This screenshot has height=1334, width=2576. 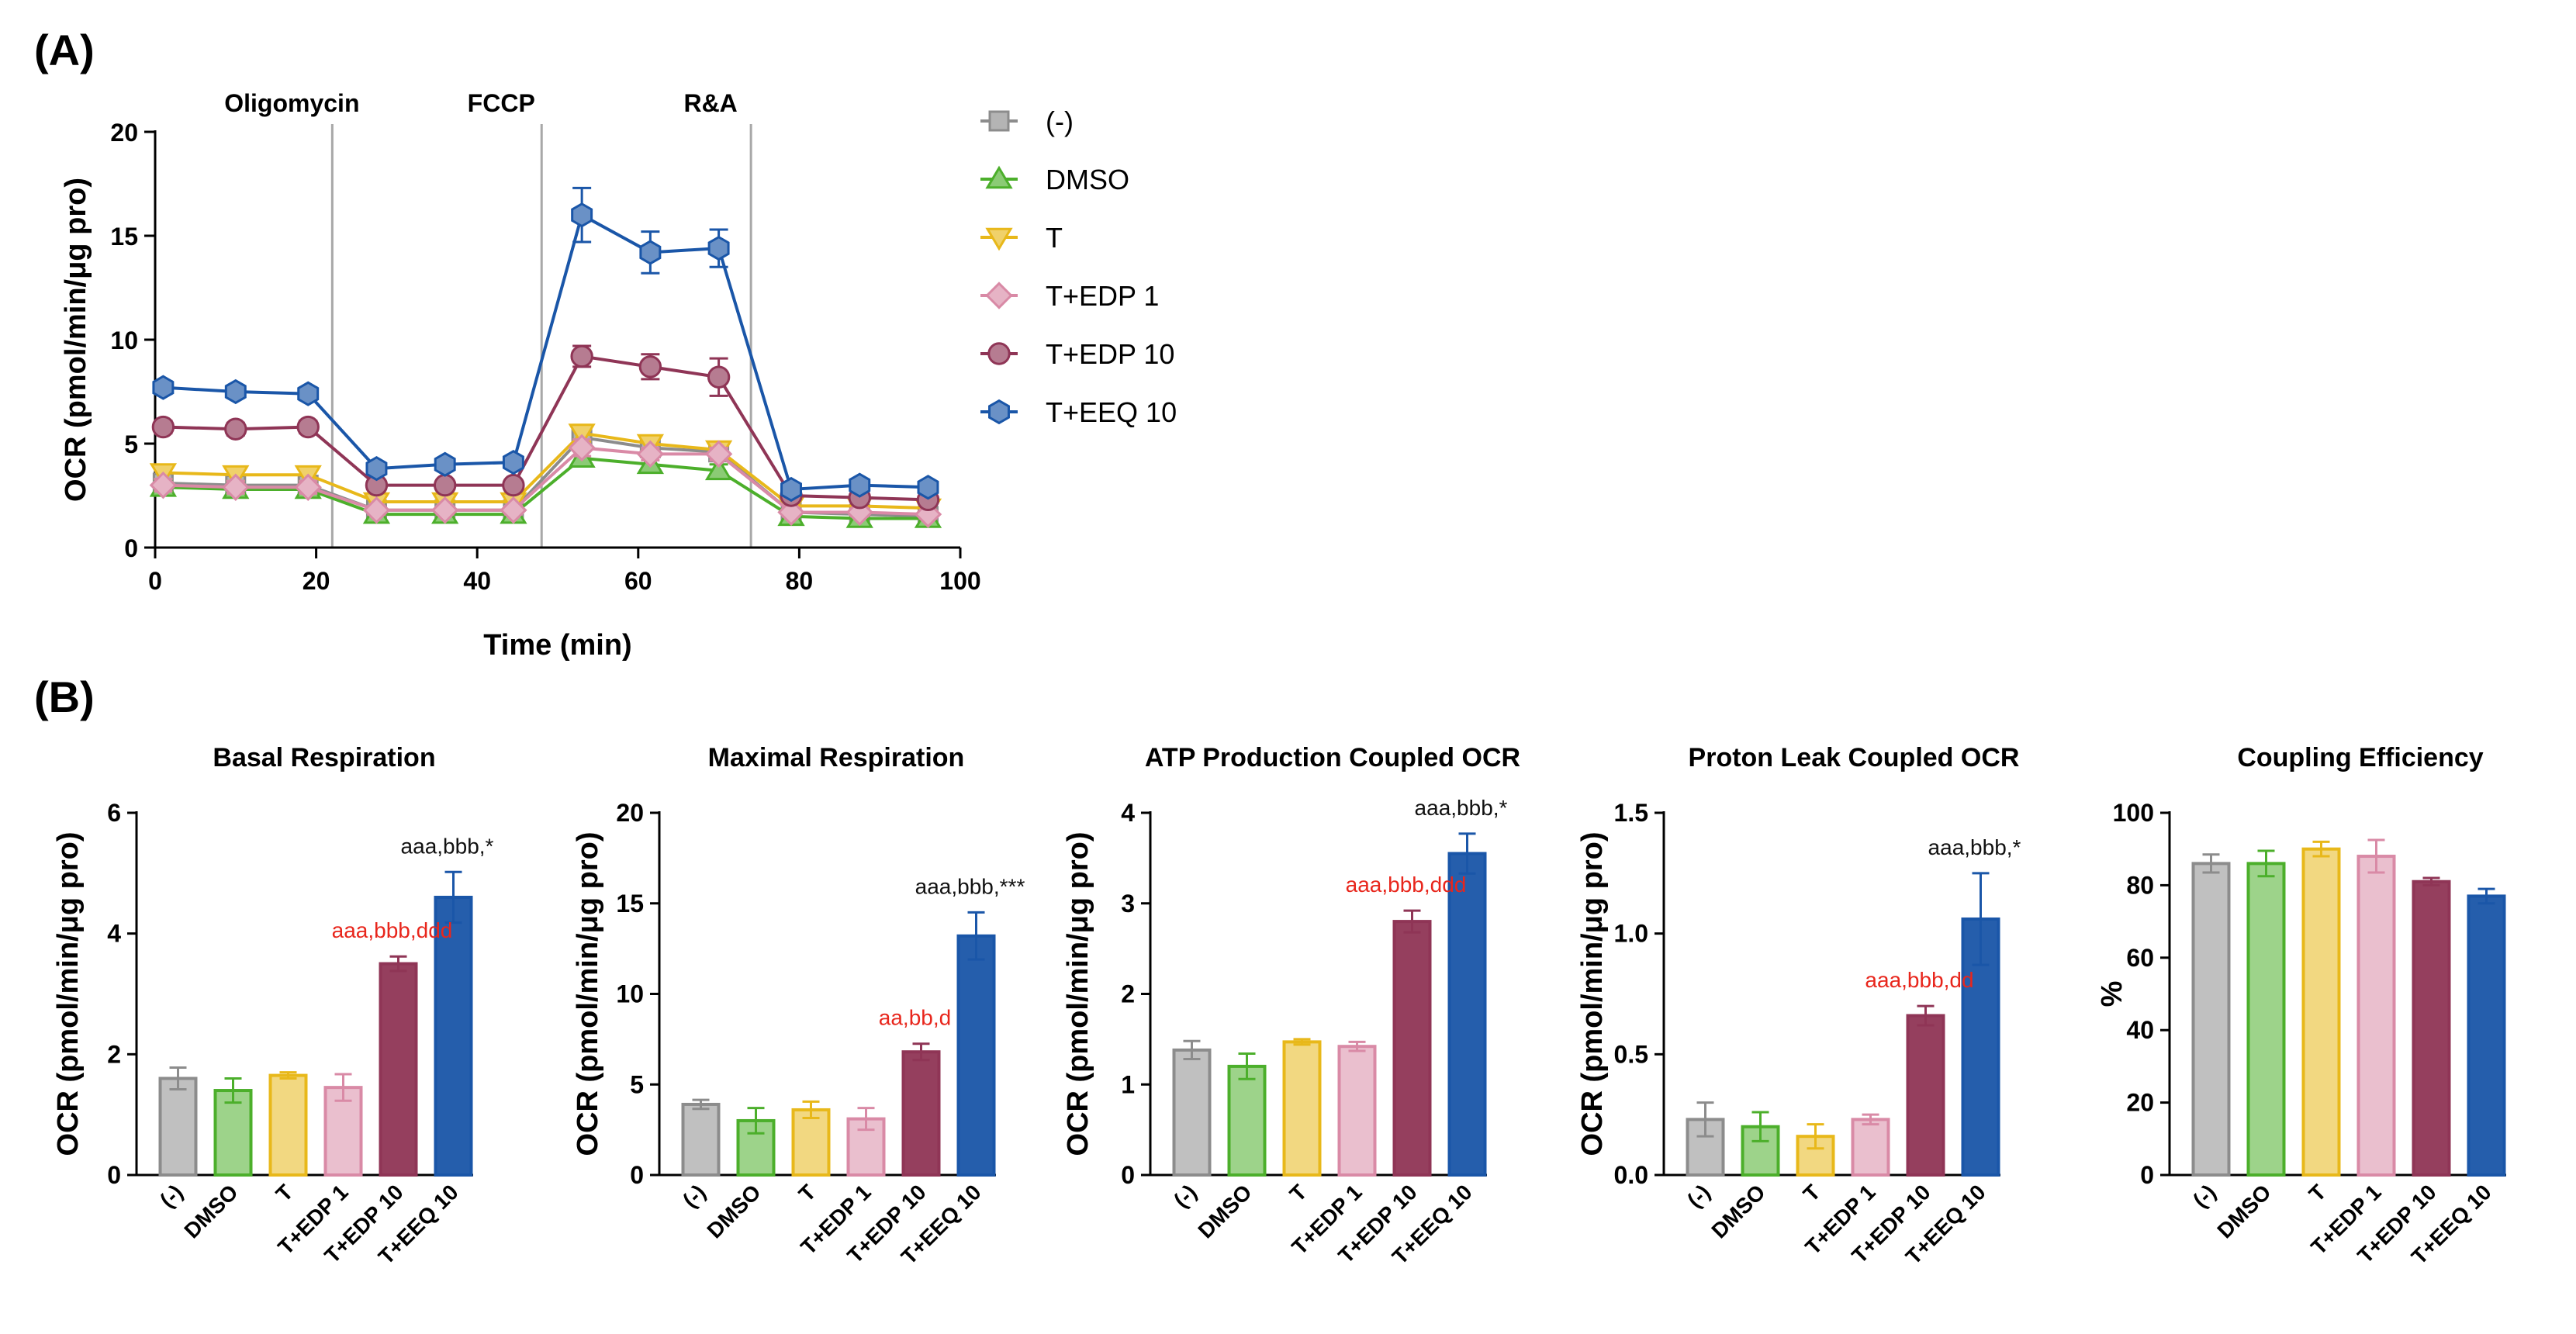 I want to click on category-label: (-), so click(x=2204, y=1196).